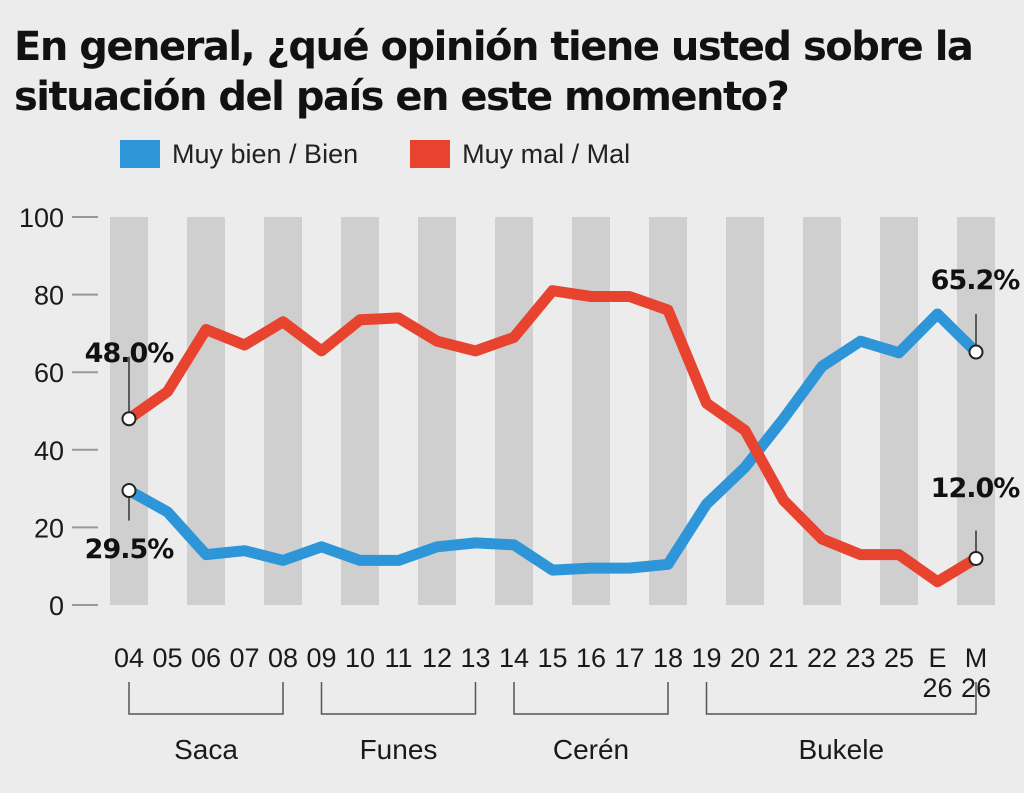  I want to click on x-tick-label: 12, so click(437, 658).